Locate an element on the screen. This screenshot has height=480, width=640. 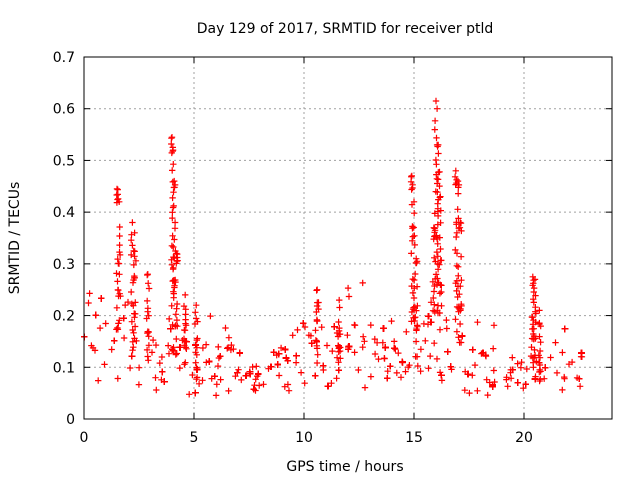
x-tick-label: 15 is located at coordinates (414, 438).